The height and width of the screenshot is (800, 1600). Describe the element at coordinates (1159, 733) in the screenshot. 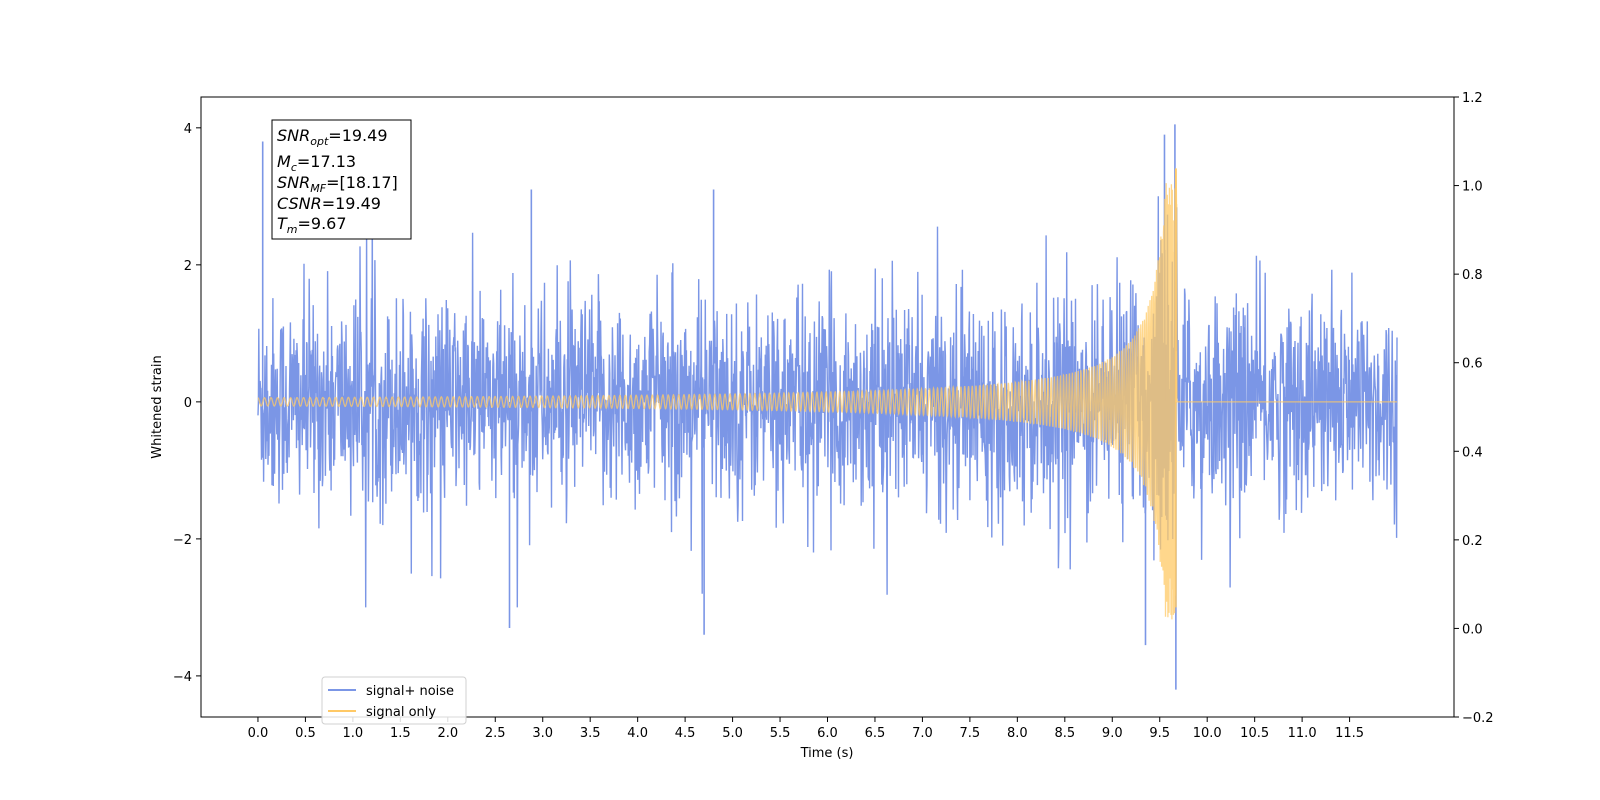

I see `x-tick-label: 9.5` at that location.